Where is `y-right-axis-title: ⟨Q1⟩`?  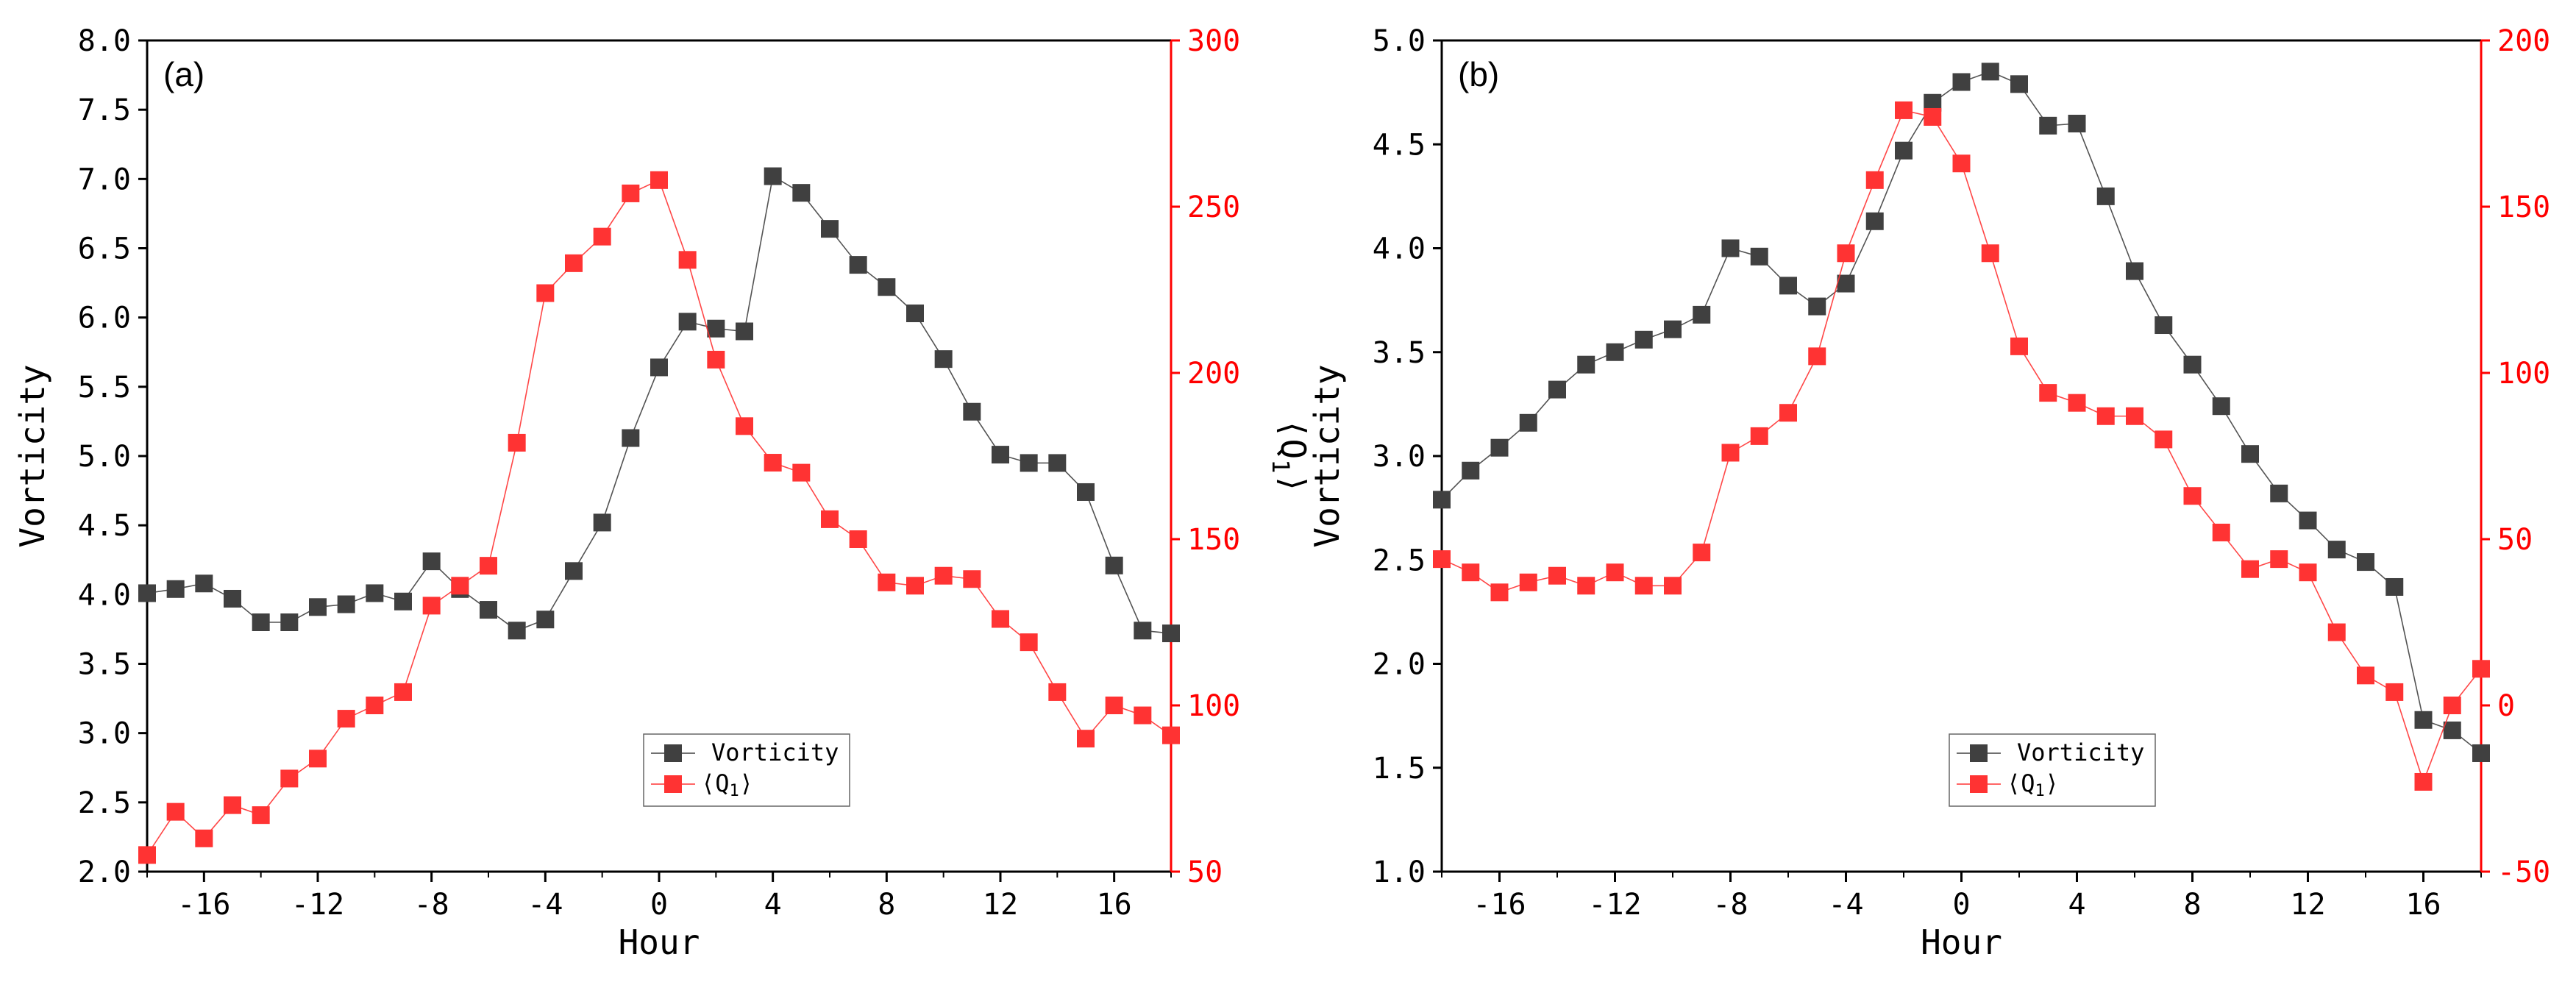
y-right-axis-title: ⟨Q1⟩ is located at coordinates (1290, 456).